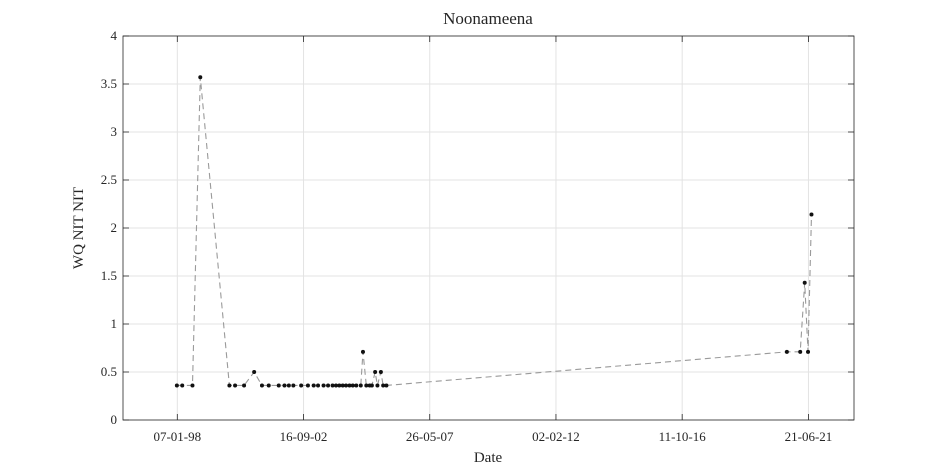  Describe the element at coordinates (109, 83) in the screenshot. I see `y-tick-label: 3.5` at that location.